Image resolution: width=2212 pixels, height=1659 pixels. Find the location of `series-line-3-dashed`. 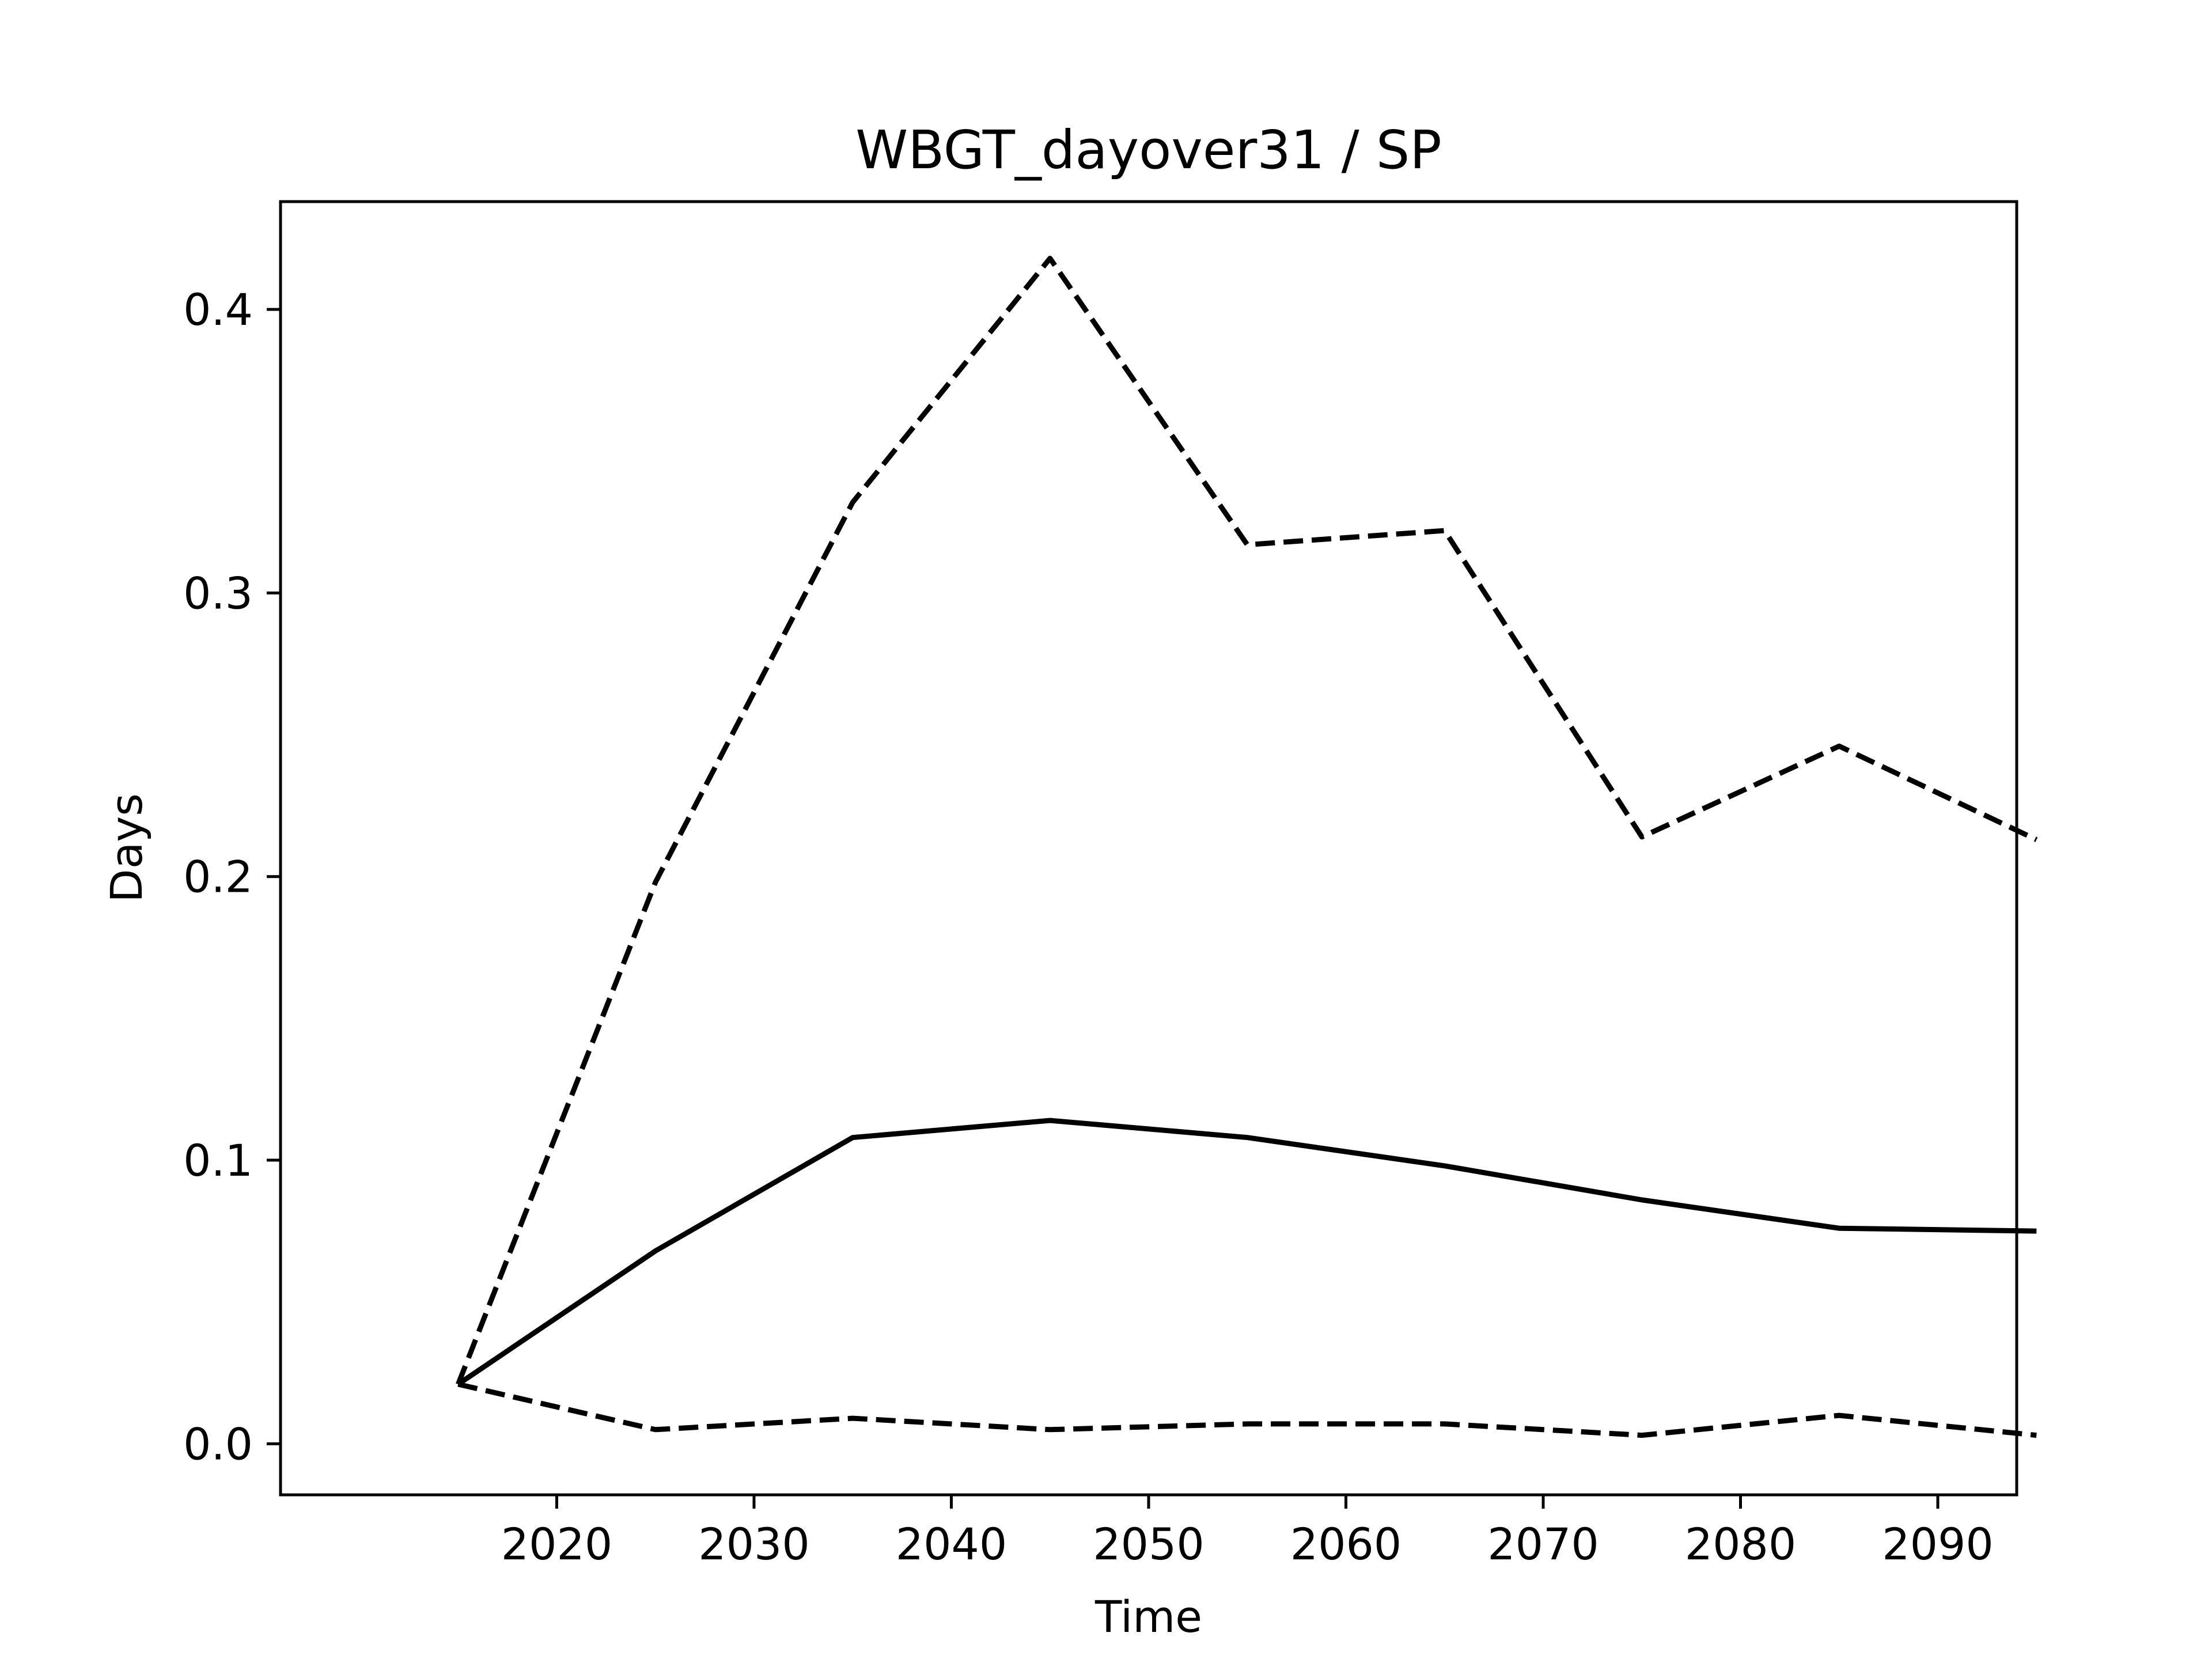

series-line-3-dashed is located at coordinates (1247, 1409).